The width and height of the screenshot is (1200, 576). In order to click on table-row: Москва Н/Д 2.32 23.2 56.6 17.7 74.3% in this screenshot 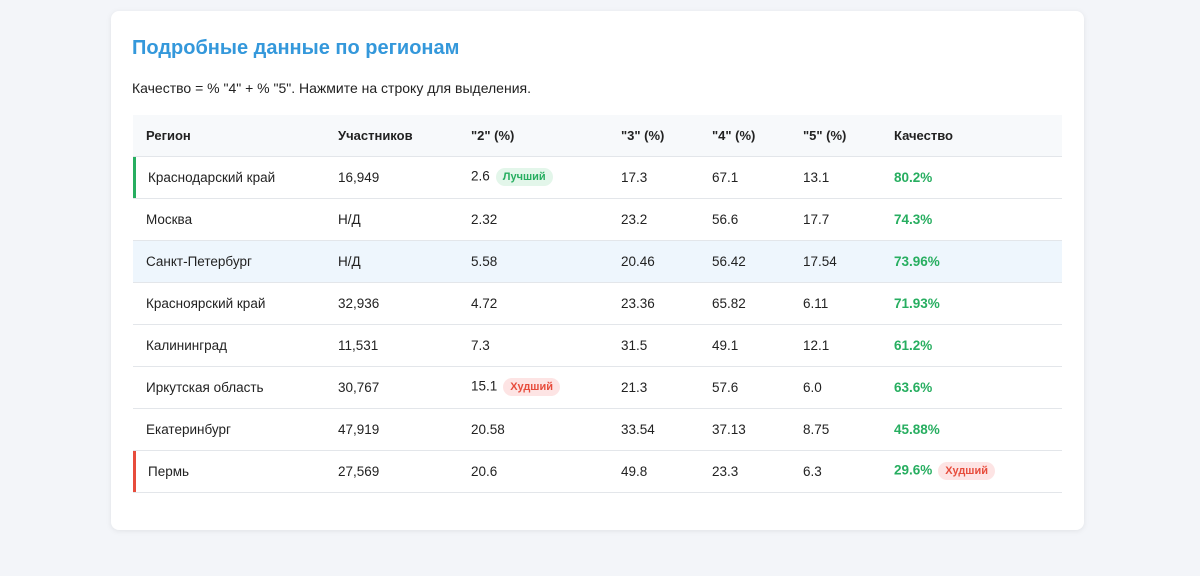, I will do `click(597, 219)`.